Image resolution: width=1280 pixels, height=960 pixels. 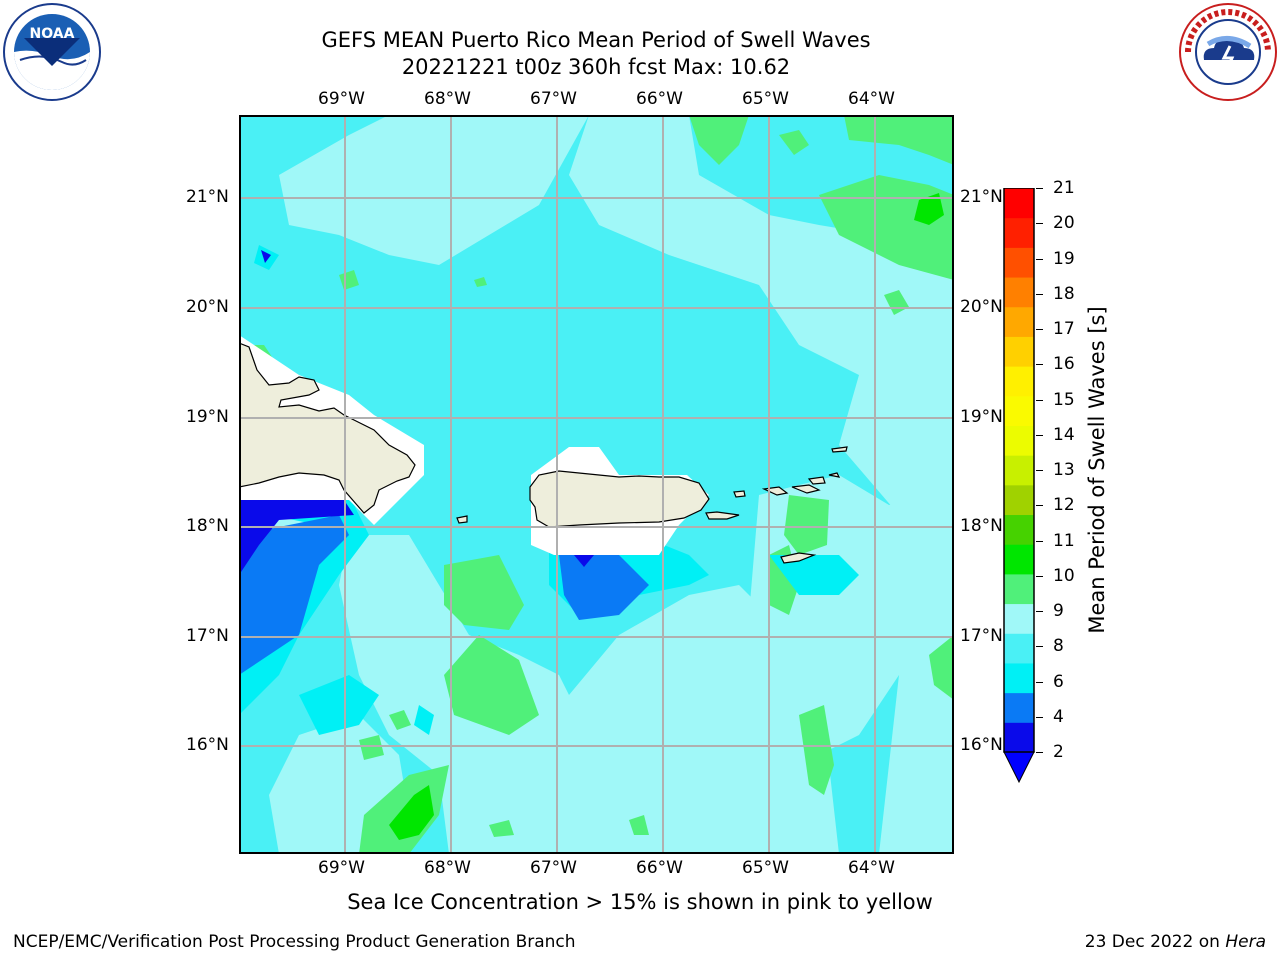 What do you see at coordinates (981, 526) in the screenshot?
I see `lat-tick-right-18n: 18°N` at bounding box center [981, 526].